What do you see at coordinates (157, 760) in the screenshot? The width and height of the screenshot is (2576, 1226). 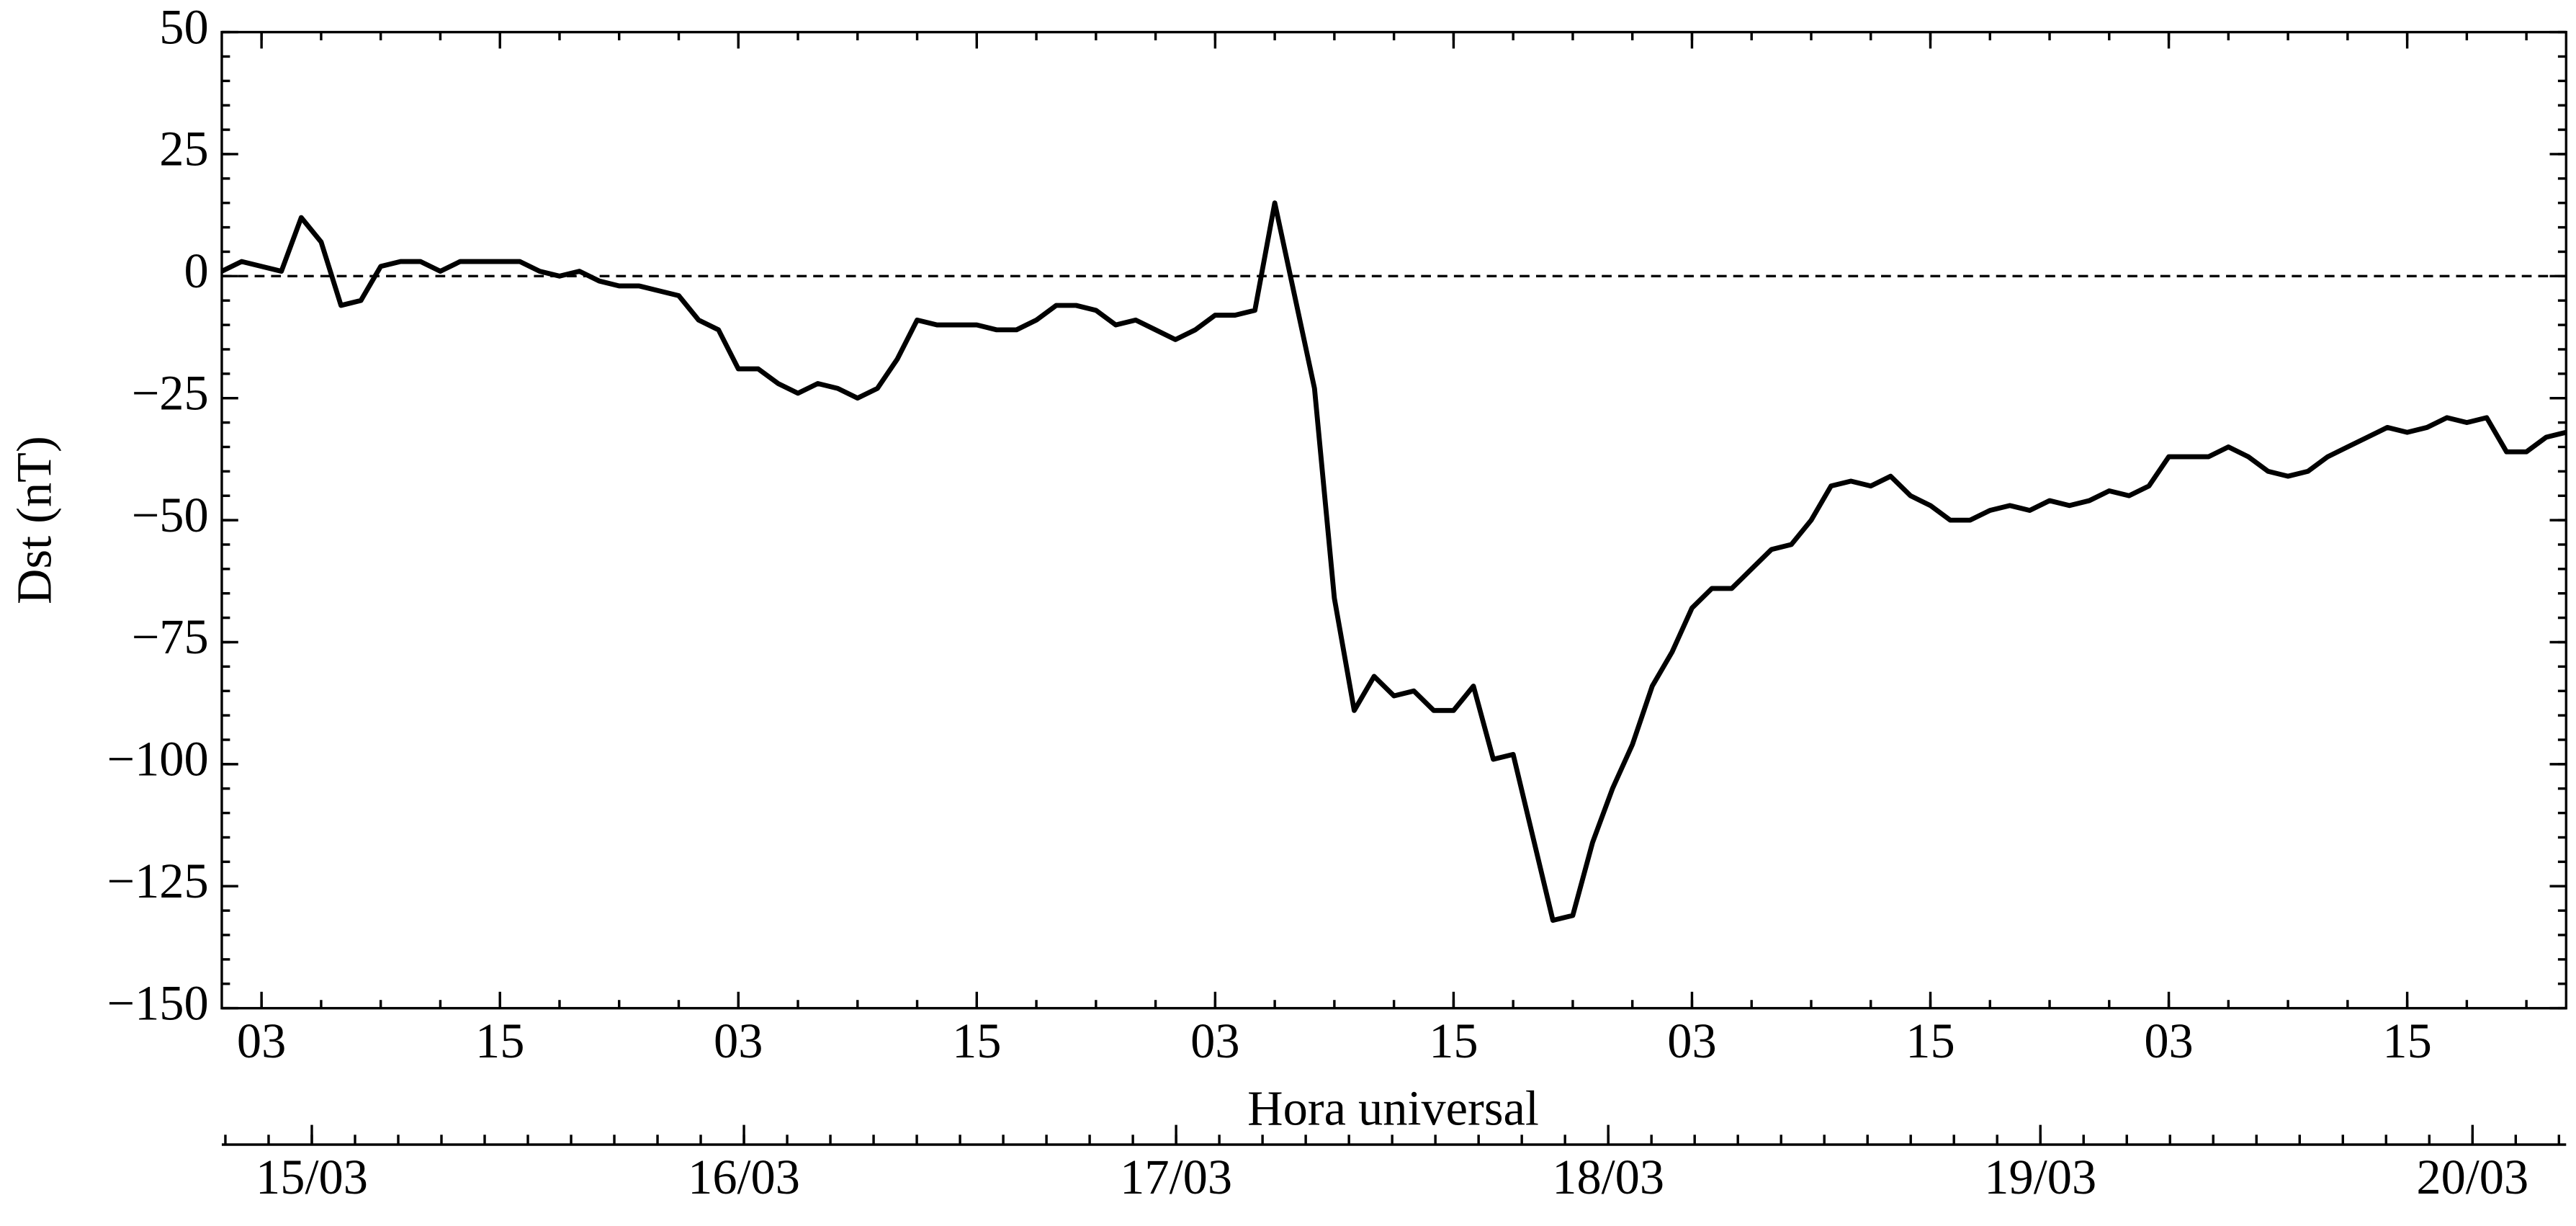 I see `y-tick-label: −100` at bounding box center [157, 760].